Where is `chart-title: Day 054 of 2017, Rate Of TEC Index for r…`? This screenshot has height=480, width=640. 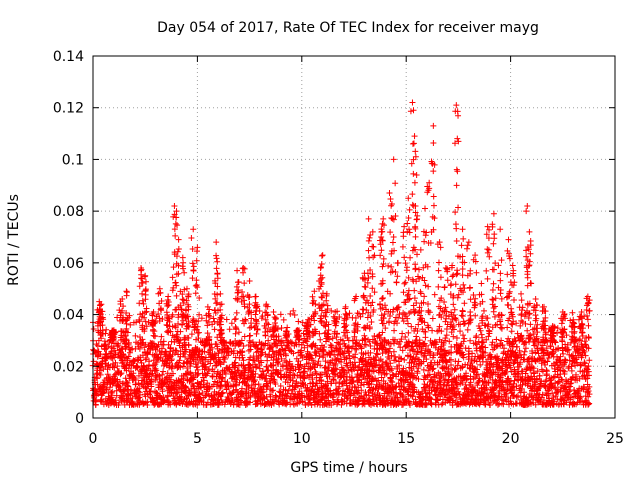
chart-title: Day 054 of 2017, Rate Of TEC Index for r… is located at coordinates (348, 28).